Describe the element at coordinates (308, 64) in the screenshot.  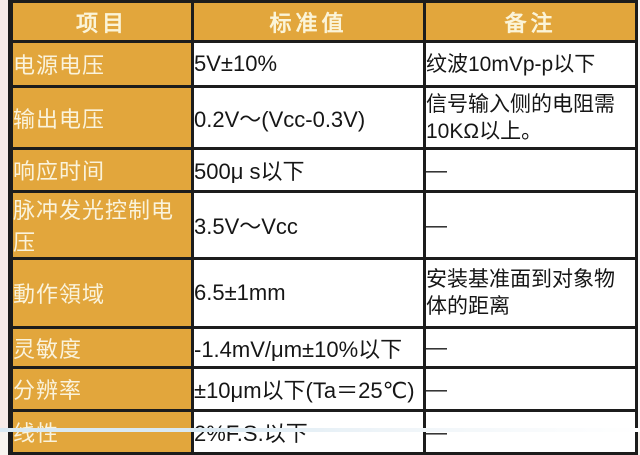
I see `row-value: 5V±10%` at that location.